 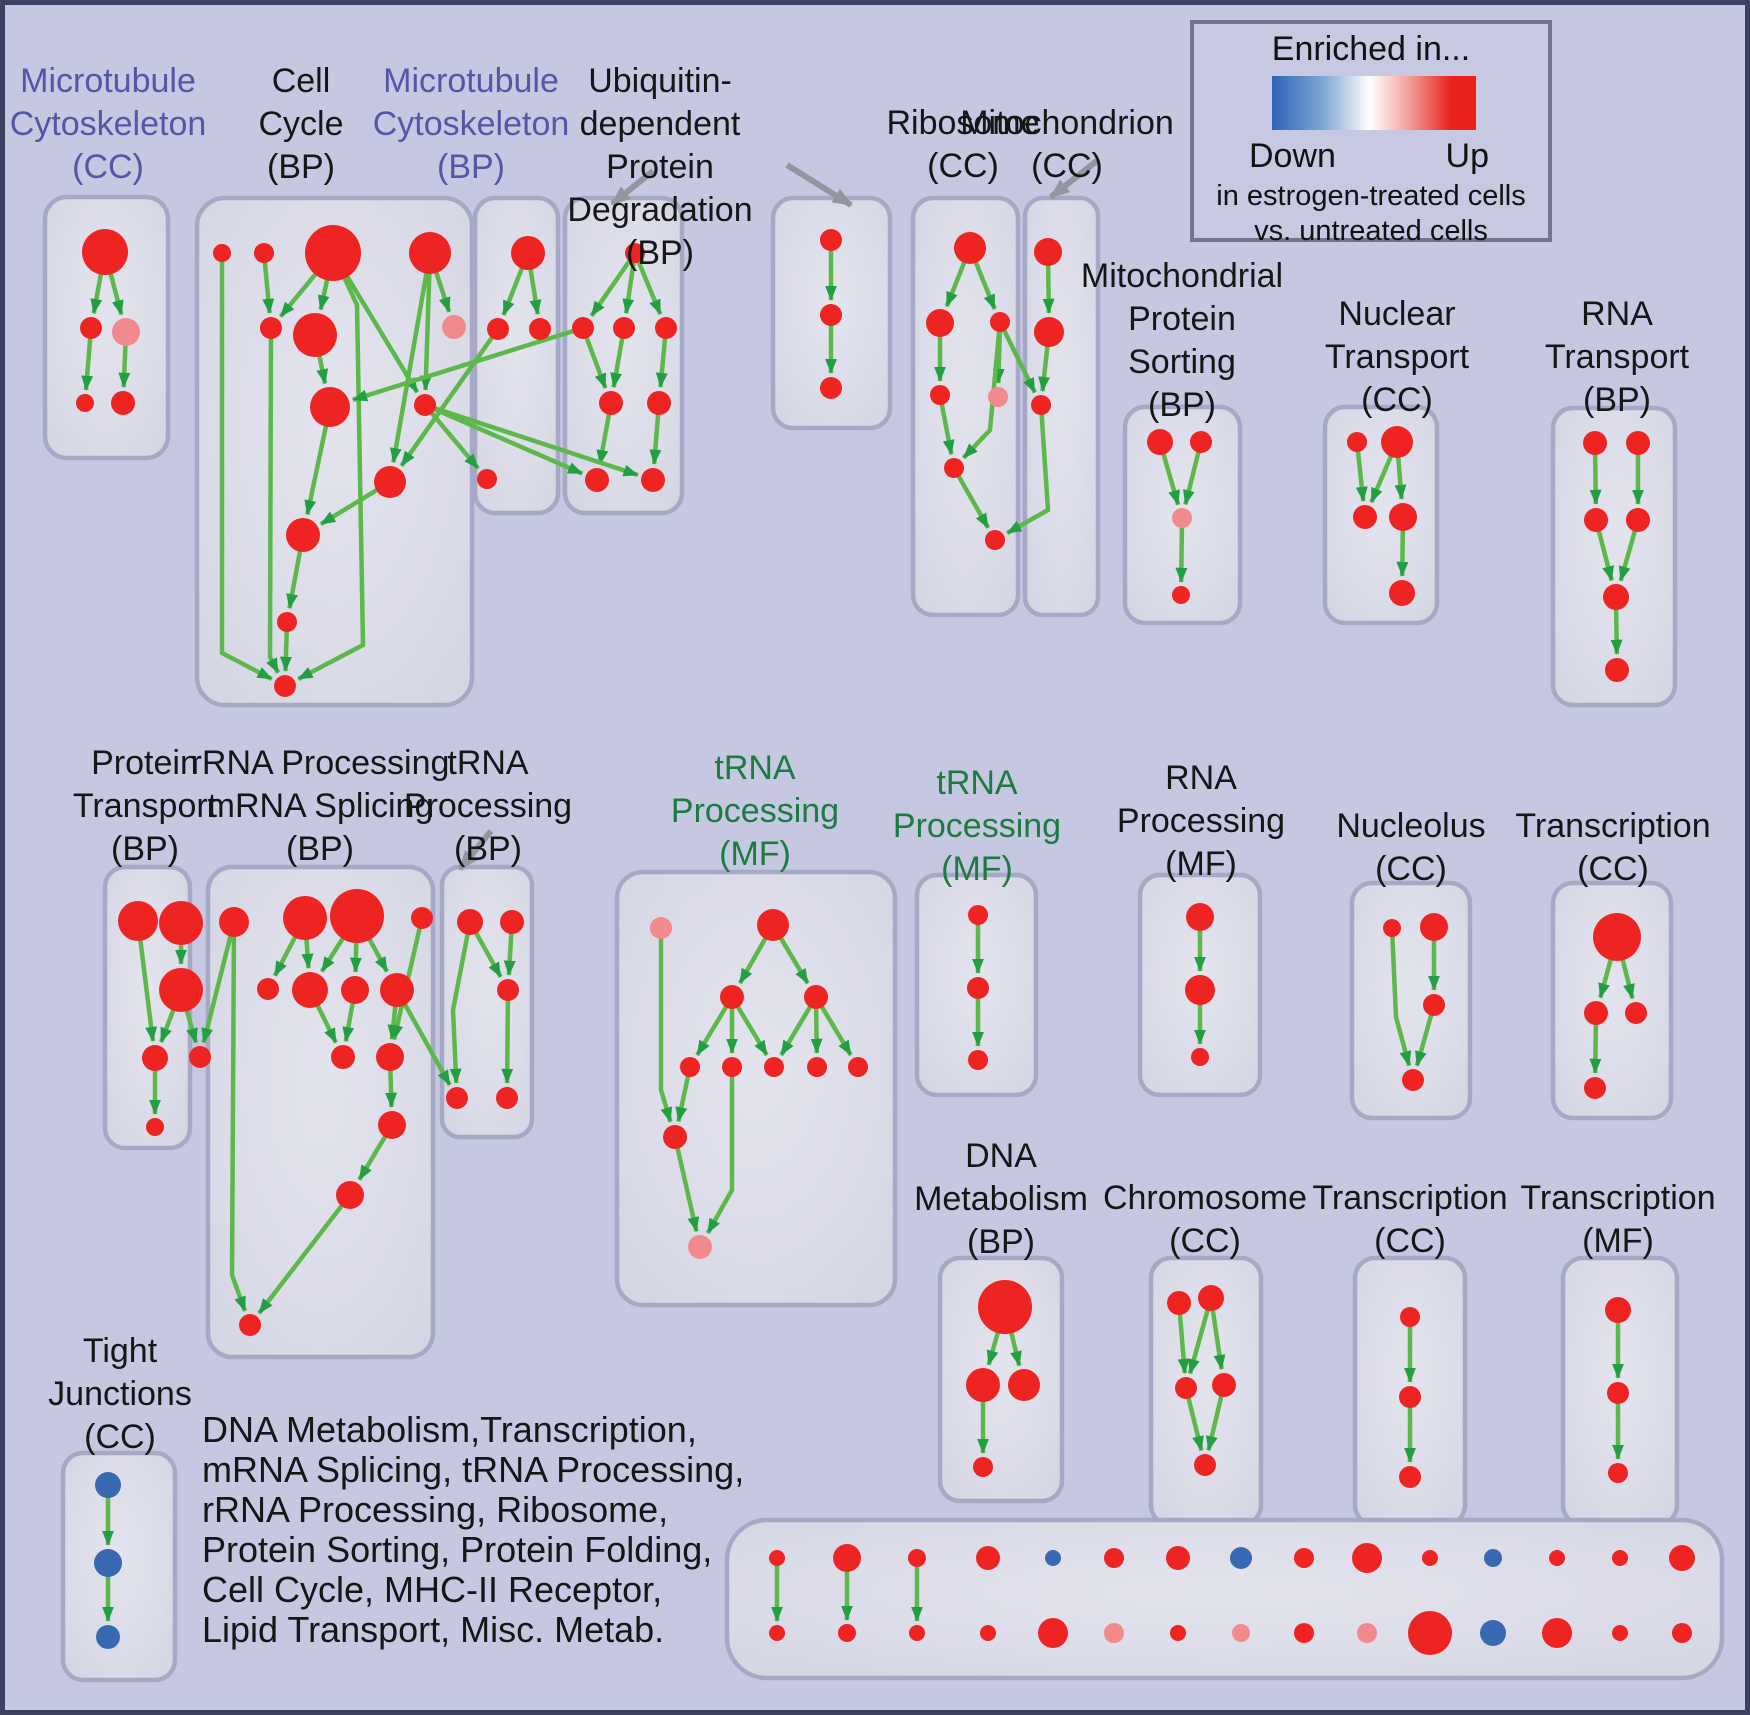 I want to click on cluster-box-misc-metab-strip, so click(x=1224, y=1599).